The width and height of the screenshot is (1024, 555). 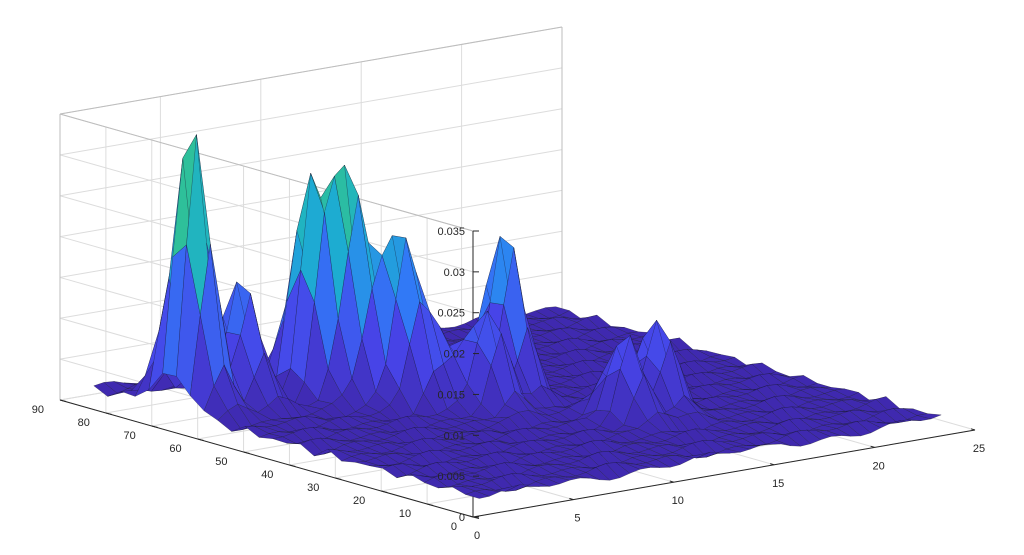 What do you see at coordinates (454, 273) in the screenshot?
I see `z-tick-label: 0.03` at bounding box center [454, 273].